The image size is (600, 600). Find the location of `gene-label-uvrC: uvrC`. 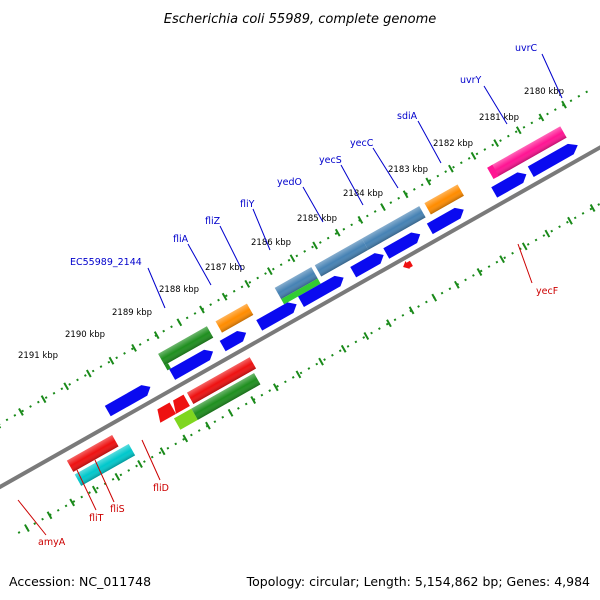

gene-label-uvrC: uvrC is located at coordinates (526, 48).